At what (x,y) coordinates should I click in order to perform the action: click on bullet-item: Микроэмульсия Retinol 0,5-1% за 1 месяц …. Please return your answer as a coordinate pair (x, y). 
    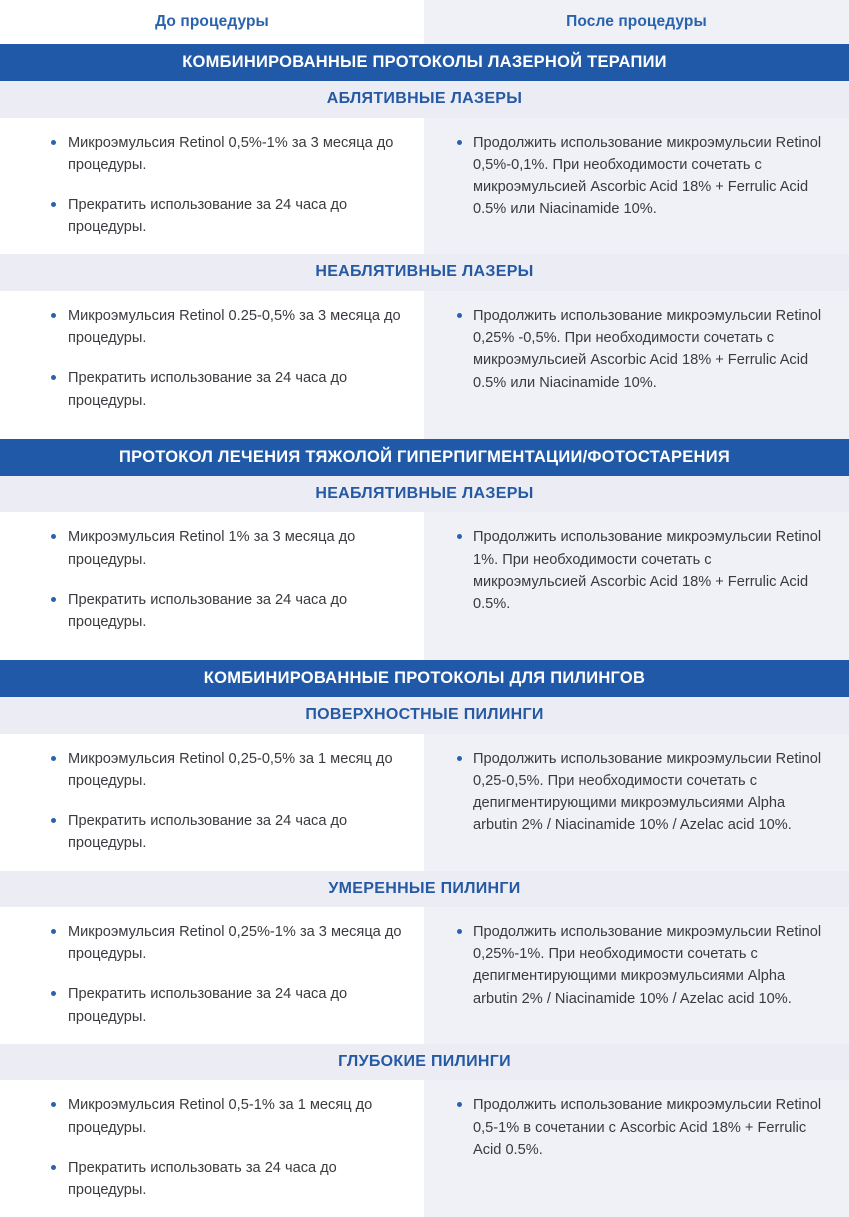
    Looking at the image, I should click on (226, 1116).